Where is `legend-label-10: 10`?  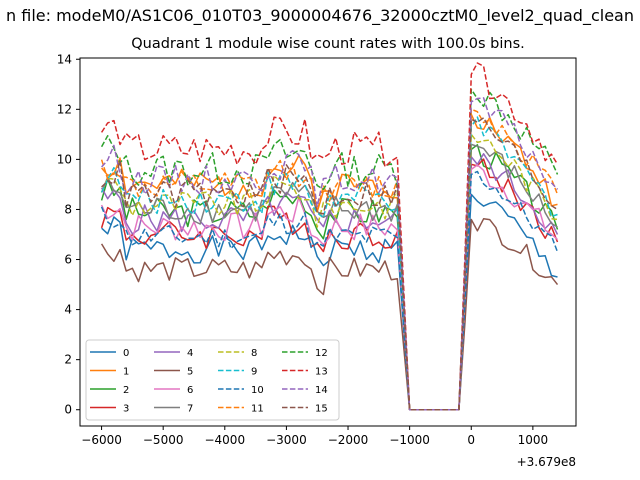
legend-label-10: 10 is located at coordinates (257, 390).